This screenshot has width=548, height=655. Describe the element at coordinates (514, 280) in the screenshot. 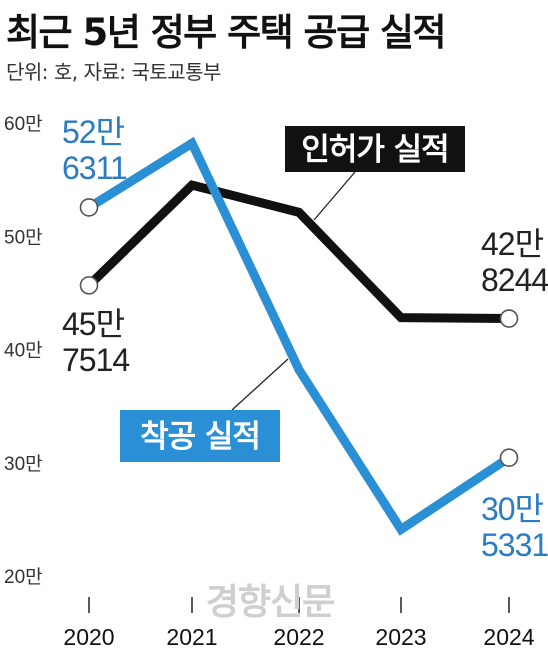

I see `value-annotation: 8244` at that location.